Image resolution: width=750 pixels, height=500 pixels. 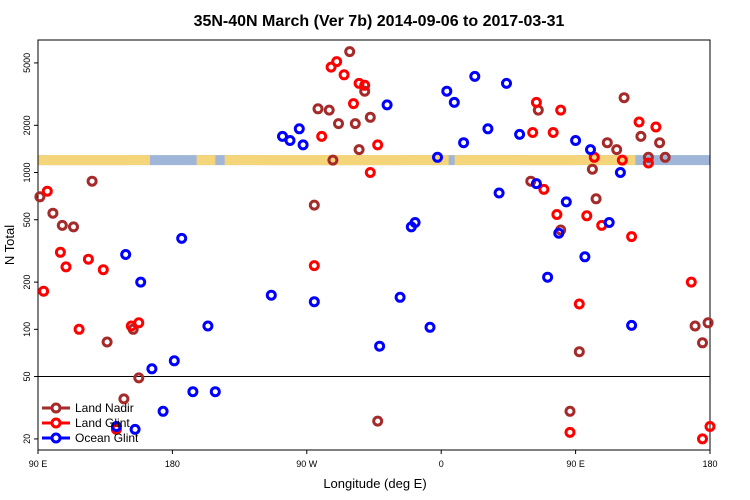 I want to click on x-axis-ticks: 90 E 180 90 W 0 90 E 180, so click(x=373, y=459).